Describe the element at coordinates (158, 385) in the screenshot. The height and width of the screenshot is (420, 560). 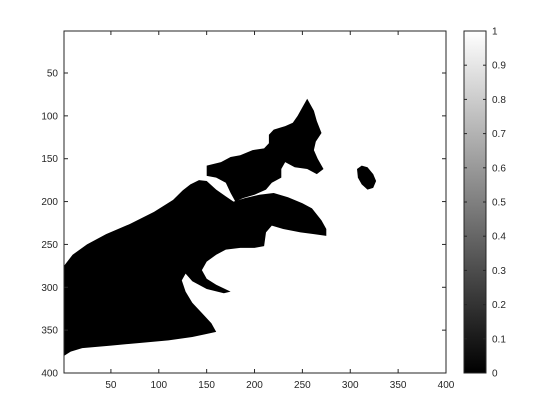
I see `x-tick-label: 100` at that location.